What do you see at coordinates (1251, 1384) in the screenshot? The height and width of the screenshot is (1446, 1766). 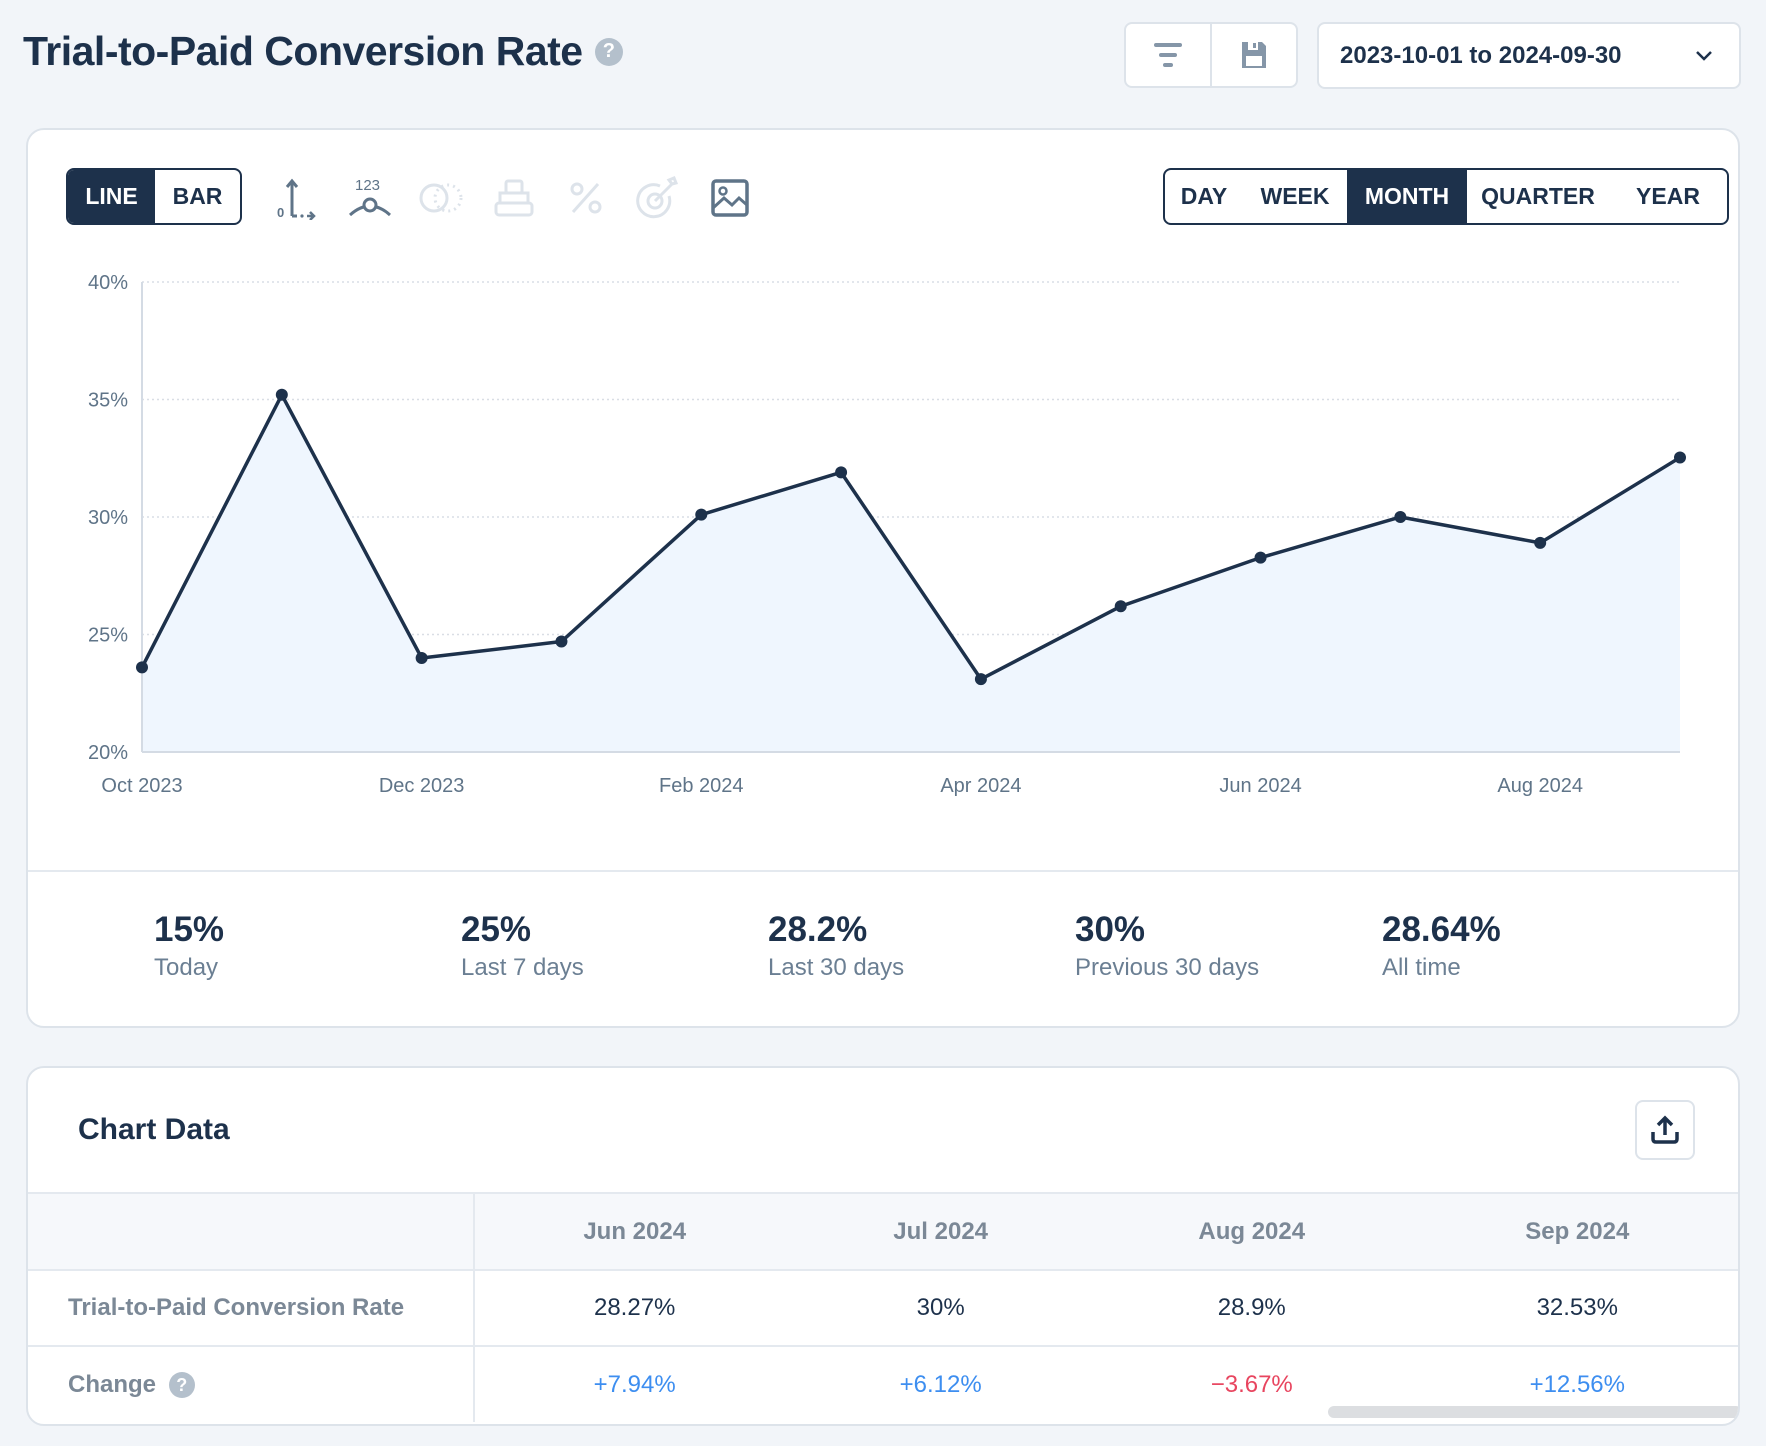 I see `table-cell: −3.67%` at bounding box center [1251, 1384].